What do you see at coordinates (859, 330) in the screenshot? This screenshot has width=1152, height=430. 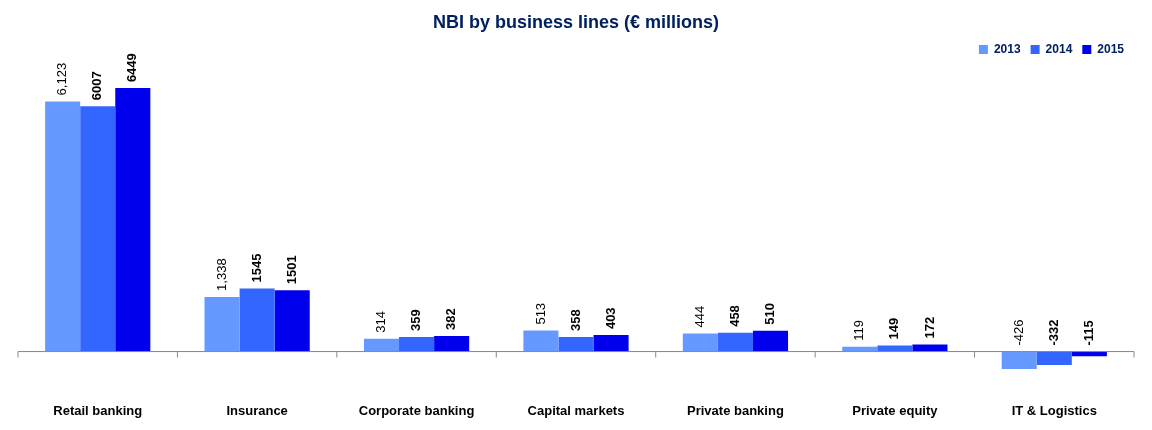 I see `data-label: 119` at bounding box center [859, 330].